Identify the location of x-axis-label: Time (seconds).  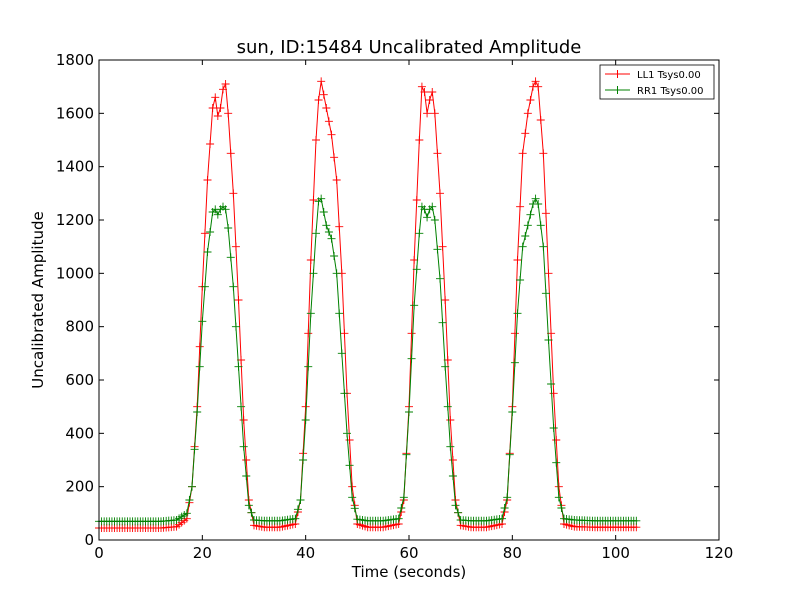
(409, 572).